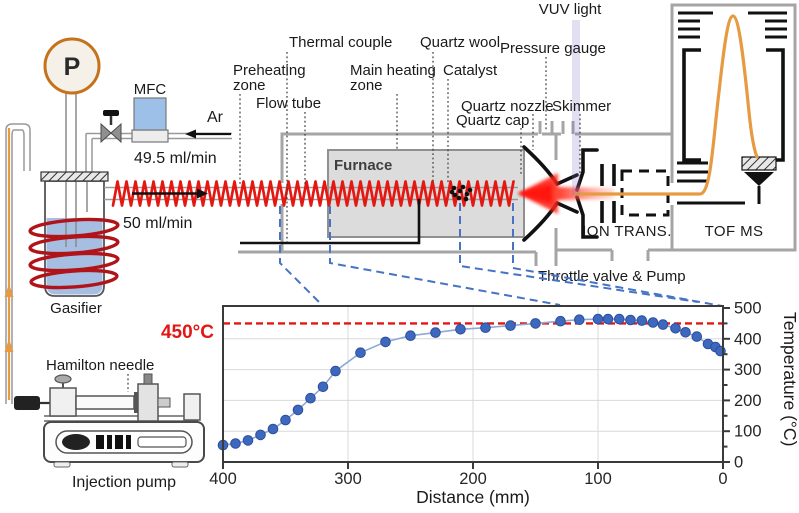  I want to click on pump-left-tower, so click(63, 402).